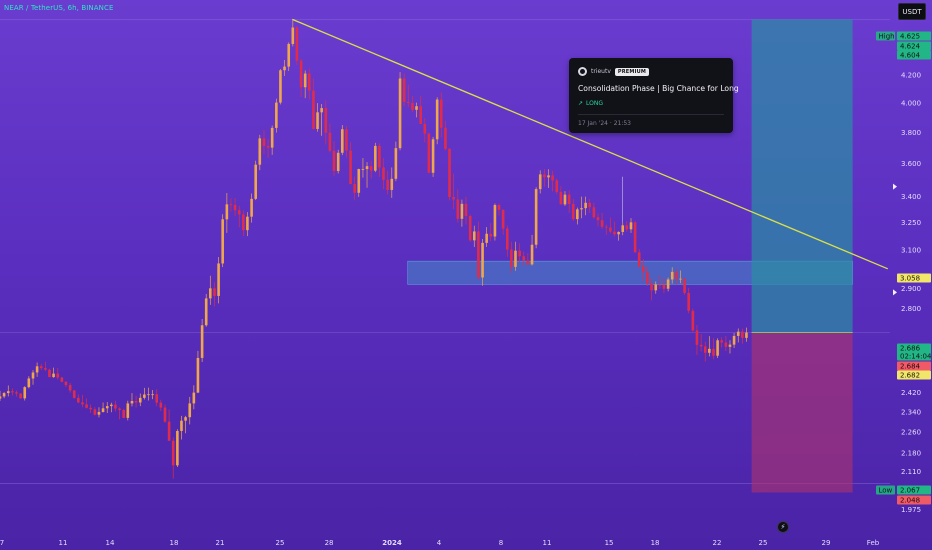 The image size is (932, 550). What do you see at coordinates (802, 412) in the screenshot?
I see `loss-zone` at bounding box center [802, 412].